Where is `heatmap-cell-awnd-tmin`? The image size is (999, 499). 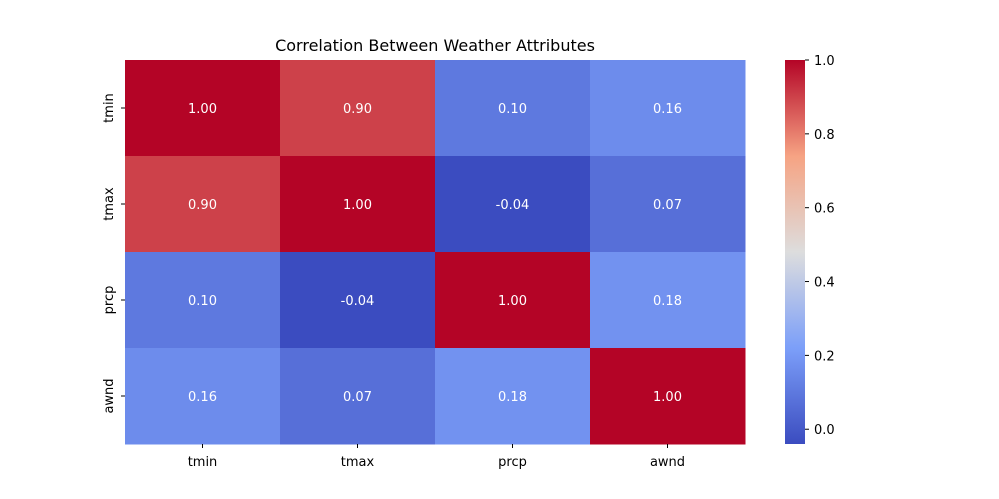 heatmap-cell-awnd-tmin is located at coordinates (203, 396).